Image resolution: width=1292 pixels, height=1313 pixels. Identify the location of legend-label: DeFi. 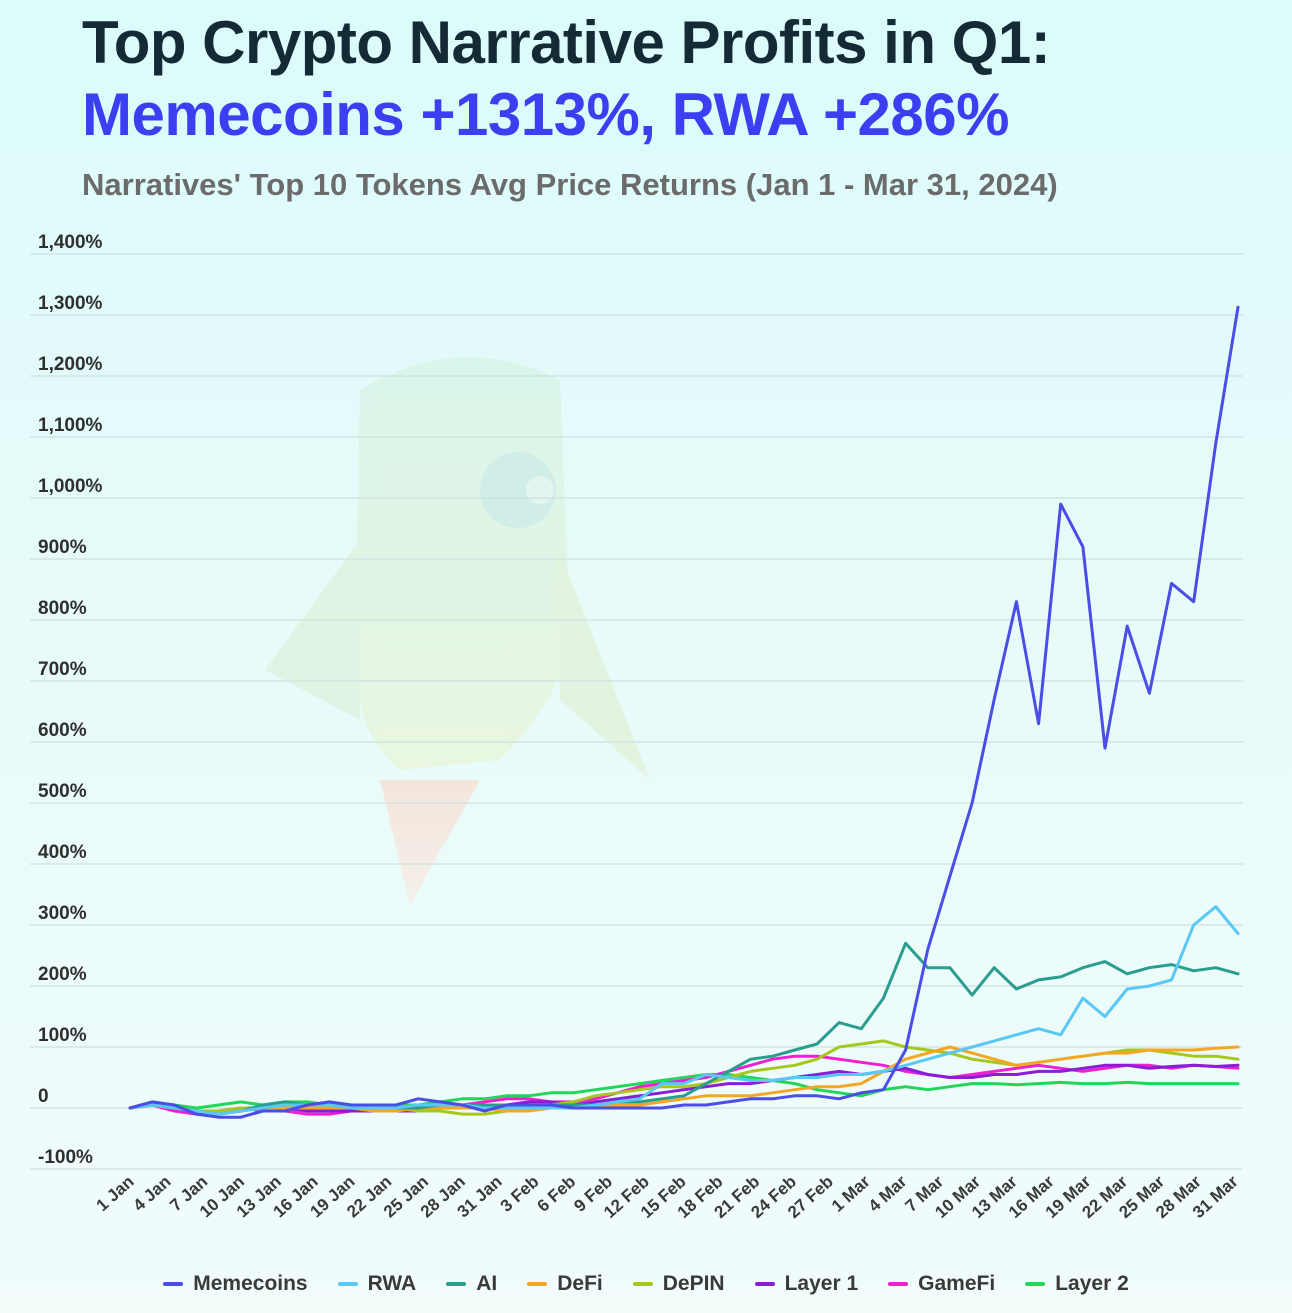
(580, 1283).